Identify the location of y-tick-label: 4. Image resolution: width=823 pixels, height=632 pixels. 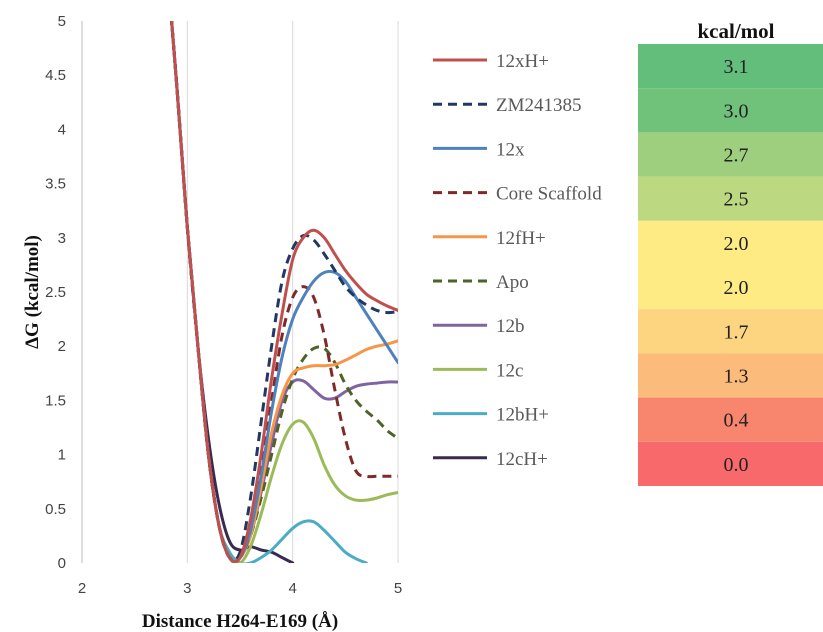
(62, 129).